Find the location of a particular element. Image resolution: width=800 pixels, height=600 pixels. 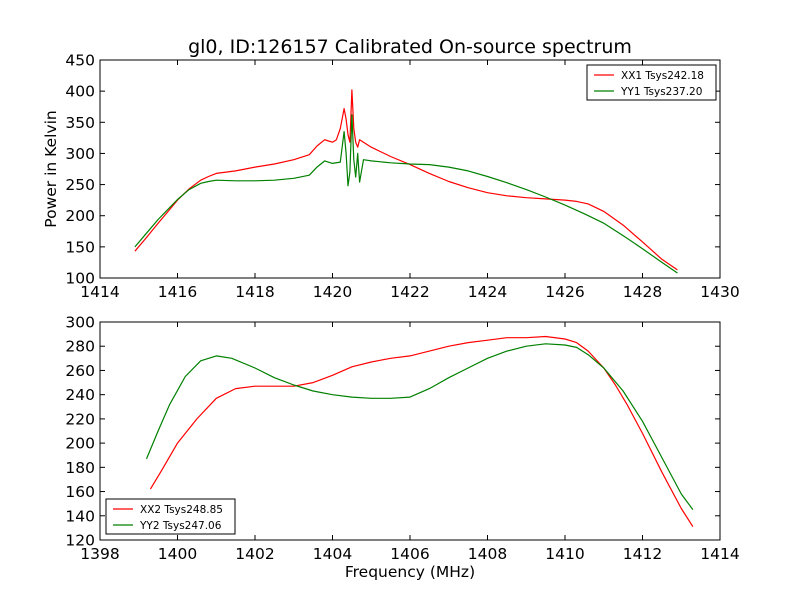

x-tick-label: 1428 is located at coordinates (642, 292).